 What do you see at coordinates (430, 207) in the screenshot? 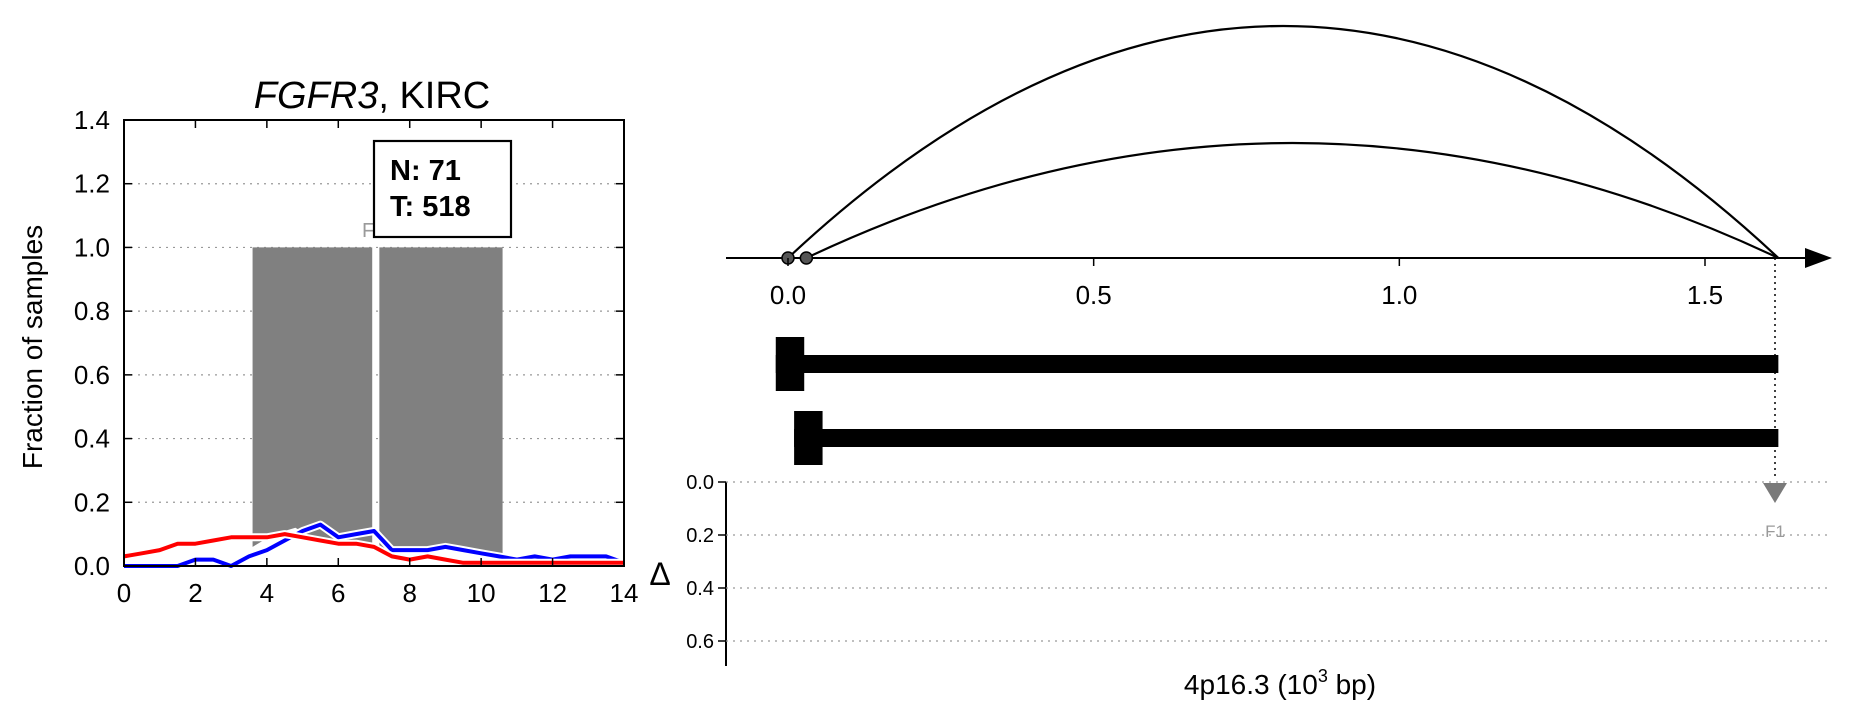
I see `tumor-count: T: 518` at bounding box center [430, 207].